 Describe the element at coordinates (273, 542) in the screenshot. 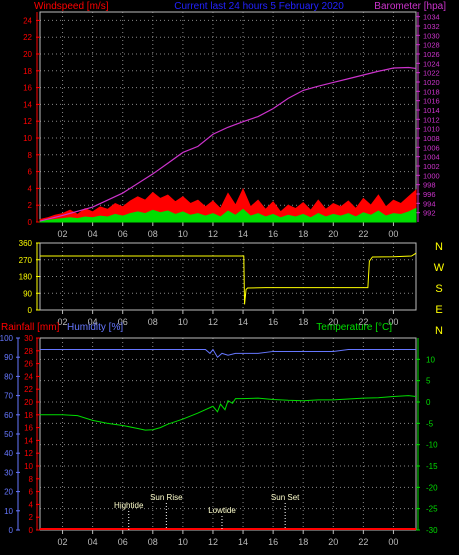

I see `x-tick-label: 16` at that location.